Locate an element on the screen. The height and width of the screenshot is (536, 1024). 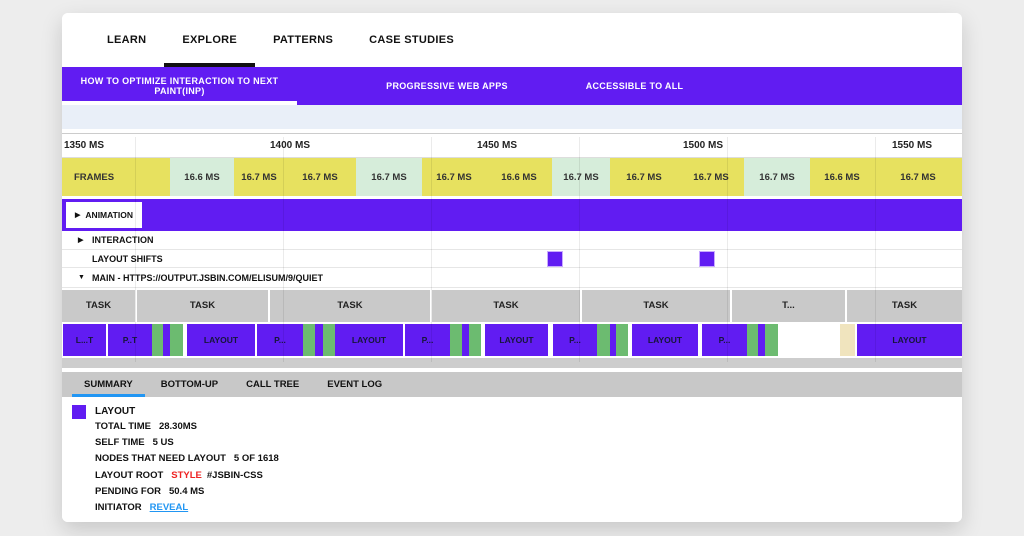
nav-tab-patterns: PATTERNS is located at coordinates (303, 40).